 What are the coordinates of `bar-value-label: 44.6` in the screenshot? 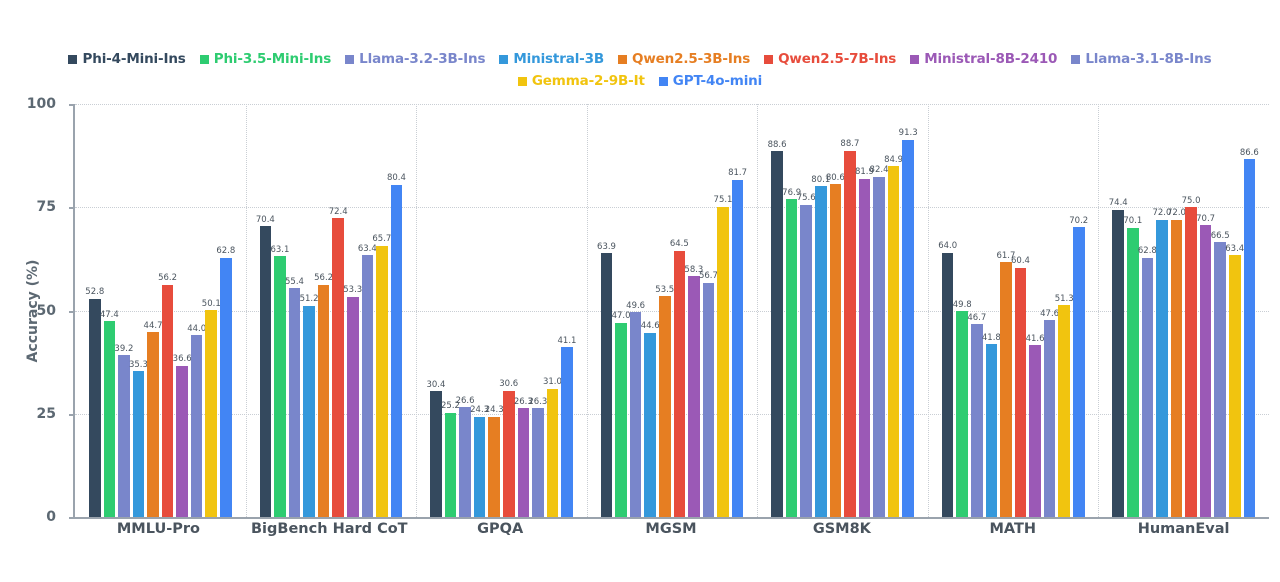 It's located at (650, 326).